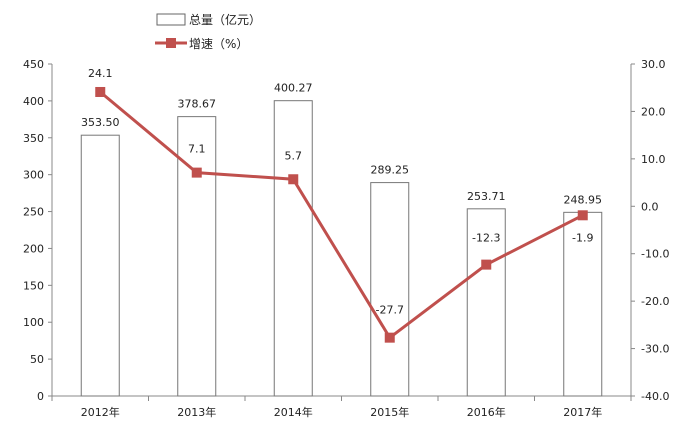 The width and height of the screenshot is (696, 427). Describe the element at coordinates (390, 310) in the screenshot. I see `line-value-label: -27.7` at that location.